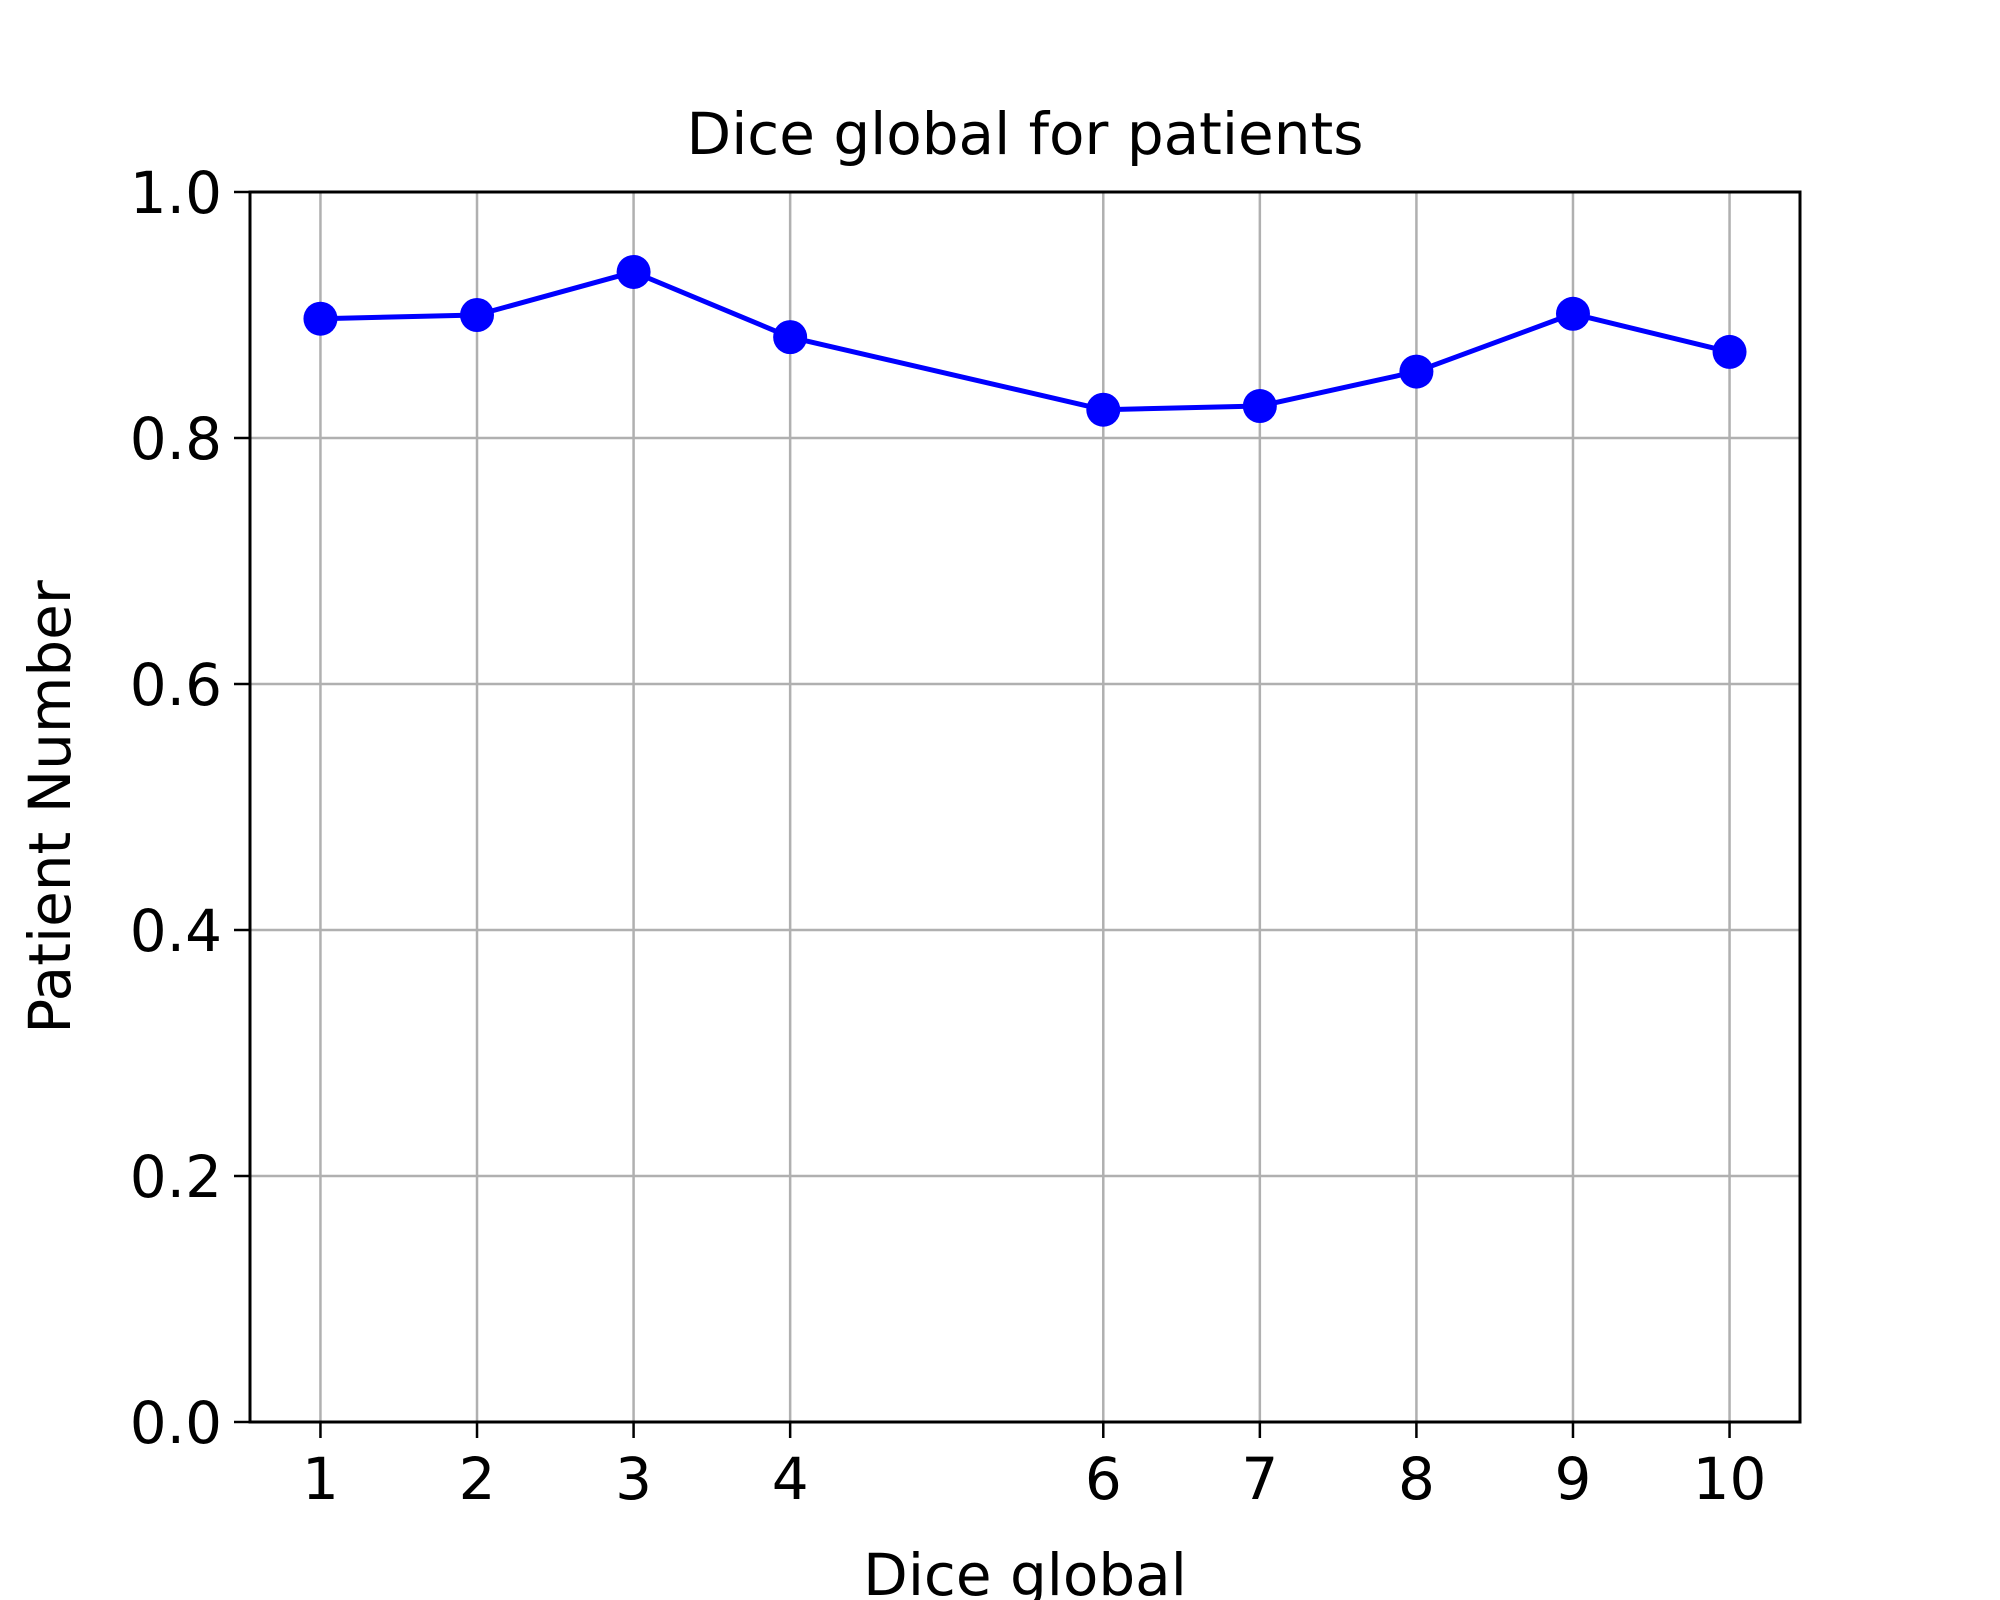 Image resolution: width=2000 pixels, height=1600 pixels. I want to click on y-tick-label: 0.6, so click(176, 685).